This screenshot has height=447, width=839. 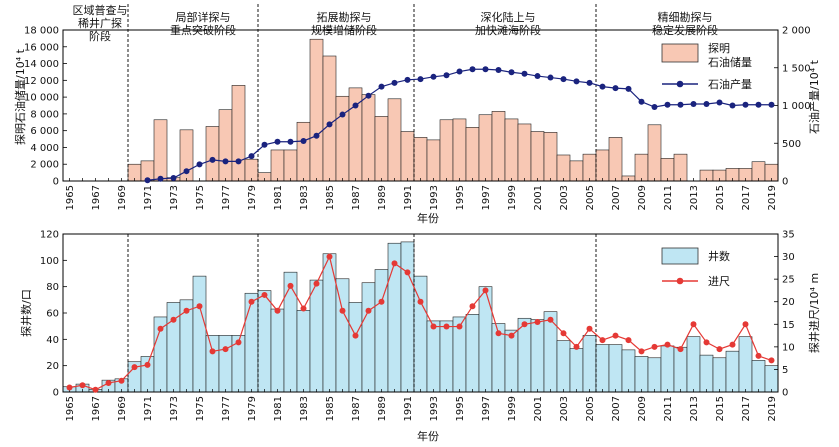 I want to click on bottom-bar-2000, so click(x=524, y=355).